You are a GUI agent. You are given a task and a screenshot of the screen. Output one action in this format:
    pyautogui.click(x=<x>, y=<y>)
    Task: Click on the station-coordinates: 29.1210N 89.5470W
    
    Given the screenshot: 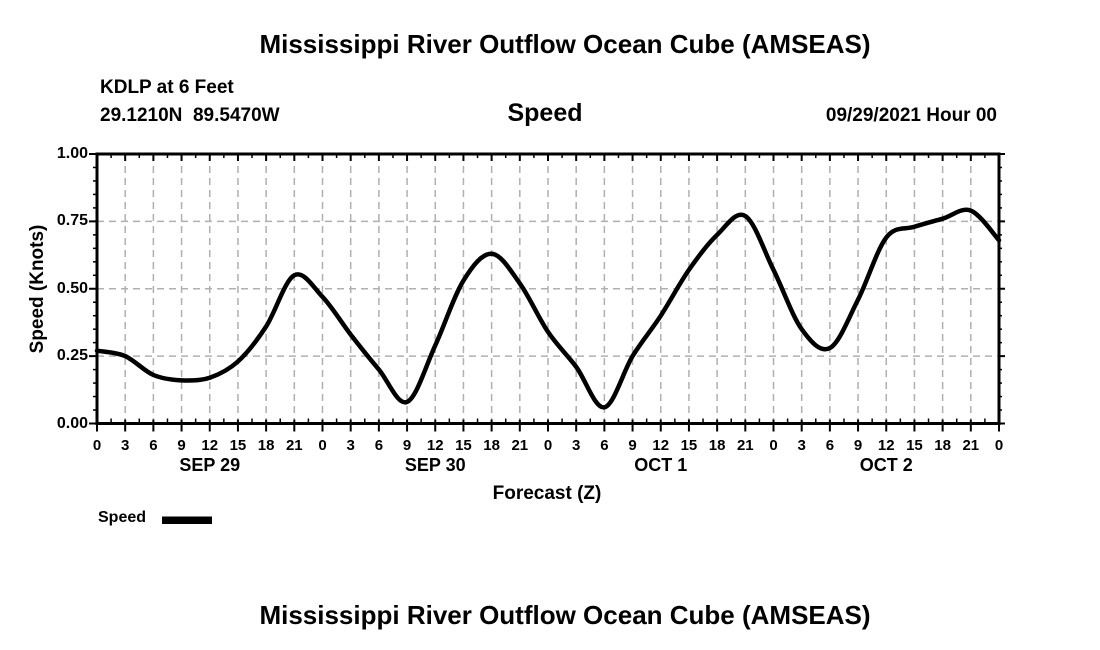 What is the action you would take?
    pyautogui.click(x=190, y=115)
    